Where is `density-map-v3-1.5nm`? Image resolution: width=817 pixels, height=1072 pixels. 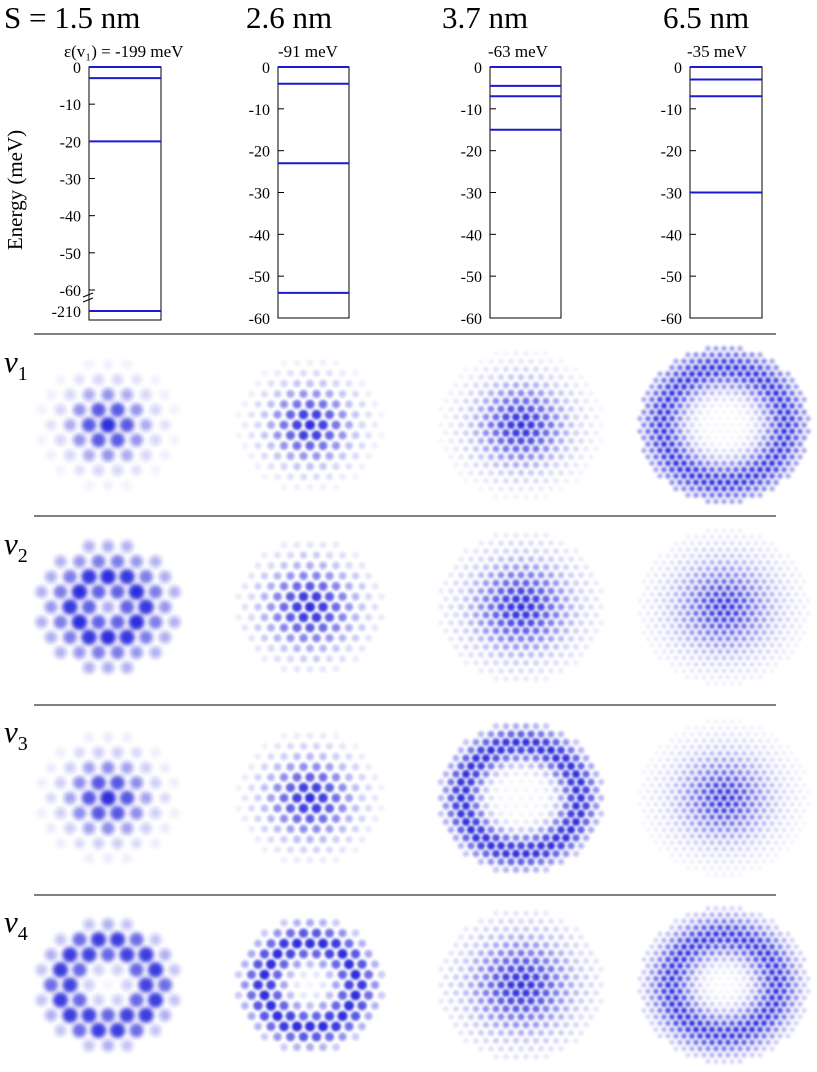
density-map-v3-1.5nm is located at coordinates (108, 798).